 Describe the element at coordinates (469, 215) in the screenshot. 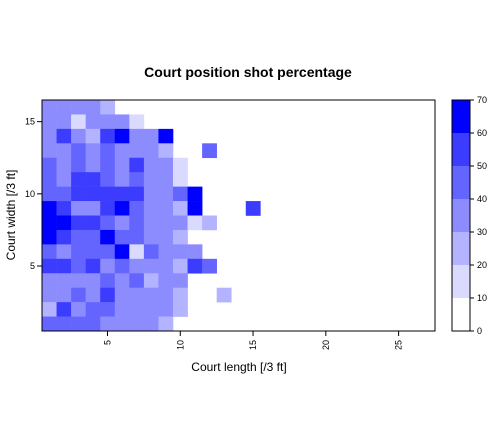

I see `colorbar: 0 10 20 30 40 50 60 70` at that location.